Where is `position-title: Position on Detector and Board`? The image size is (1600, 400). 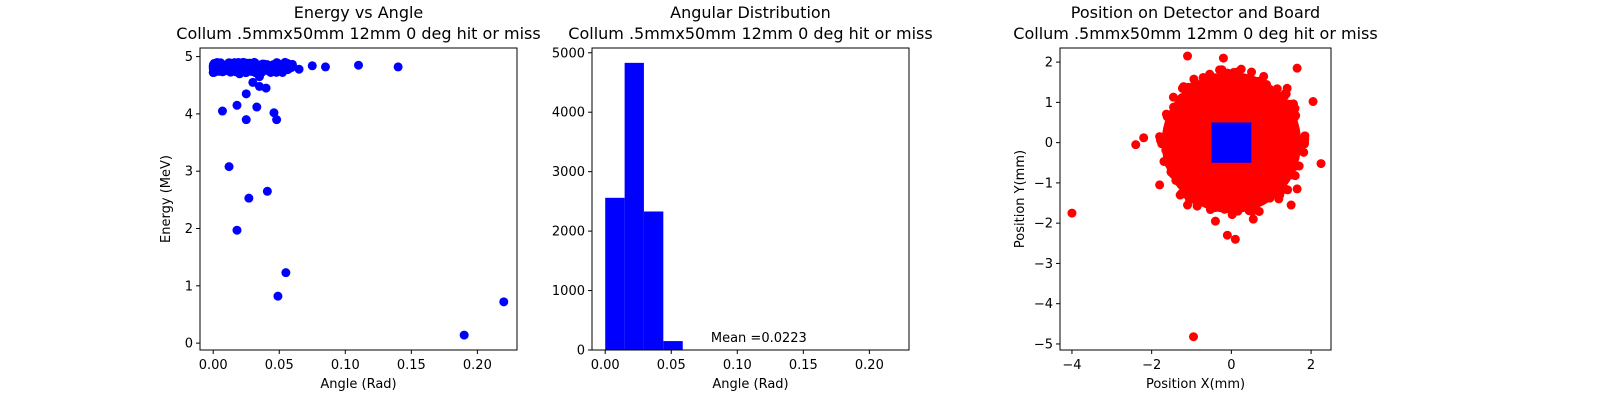 position-title: Position on Detector and Board is located at coordinates (1195, 12).